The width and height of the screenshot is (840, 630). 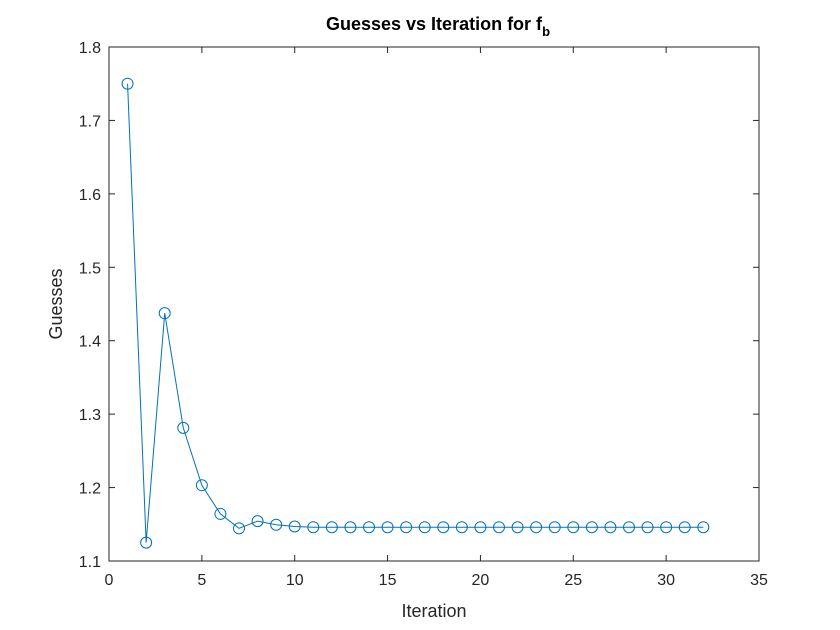 I want to click on y-tick-label: 1.6, so click(x=90, y=195).